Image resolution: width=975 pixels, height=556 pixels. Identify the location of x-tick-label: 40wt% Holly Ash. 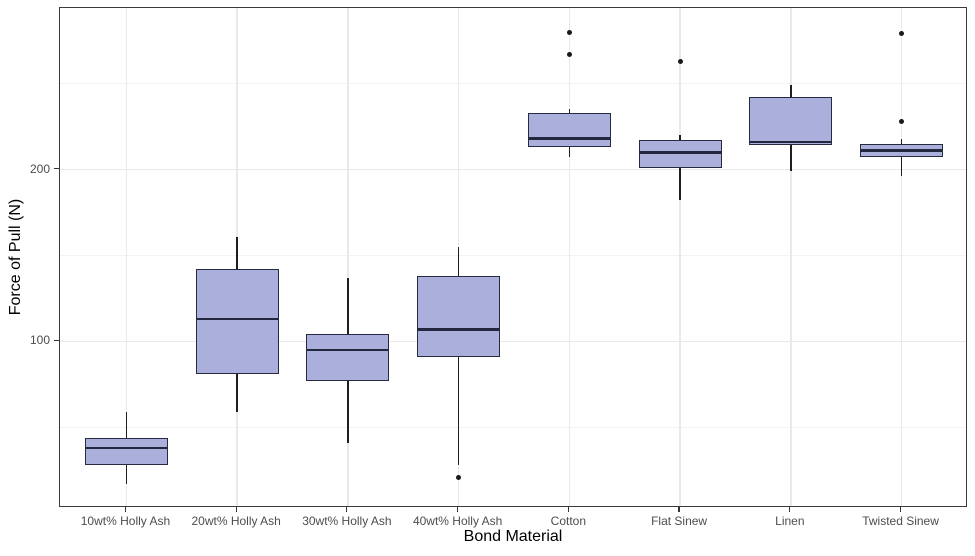
(457, 521).